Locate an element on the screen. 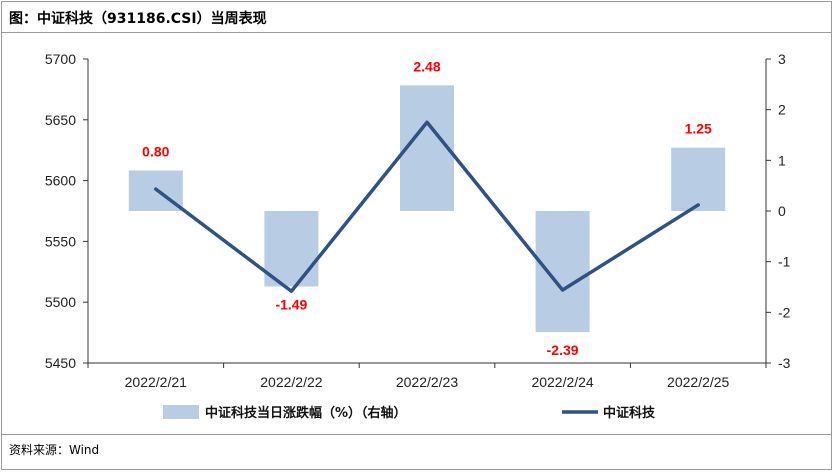 The width and height of the screenshot is (835, 473). data-label-4: 1.25 is located at coordinates (698, 129).